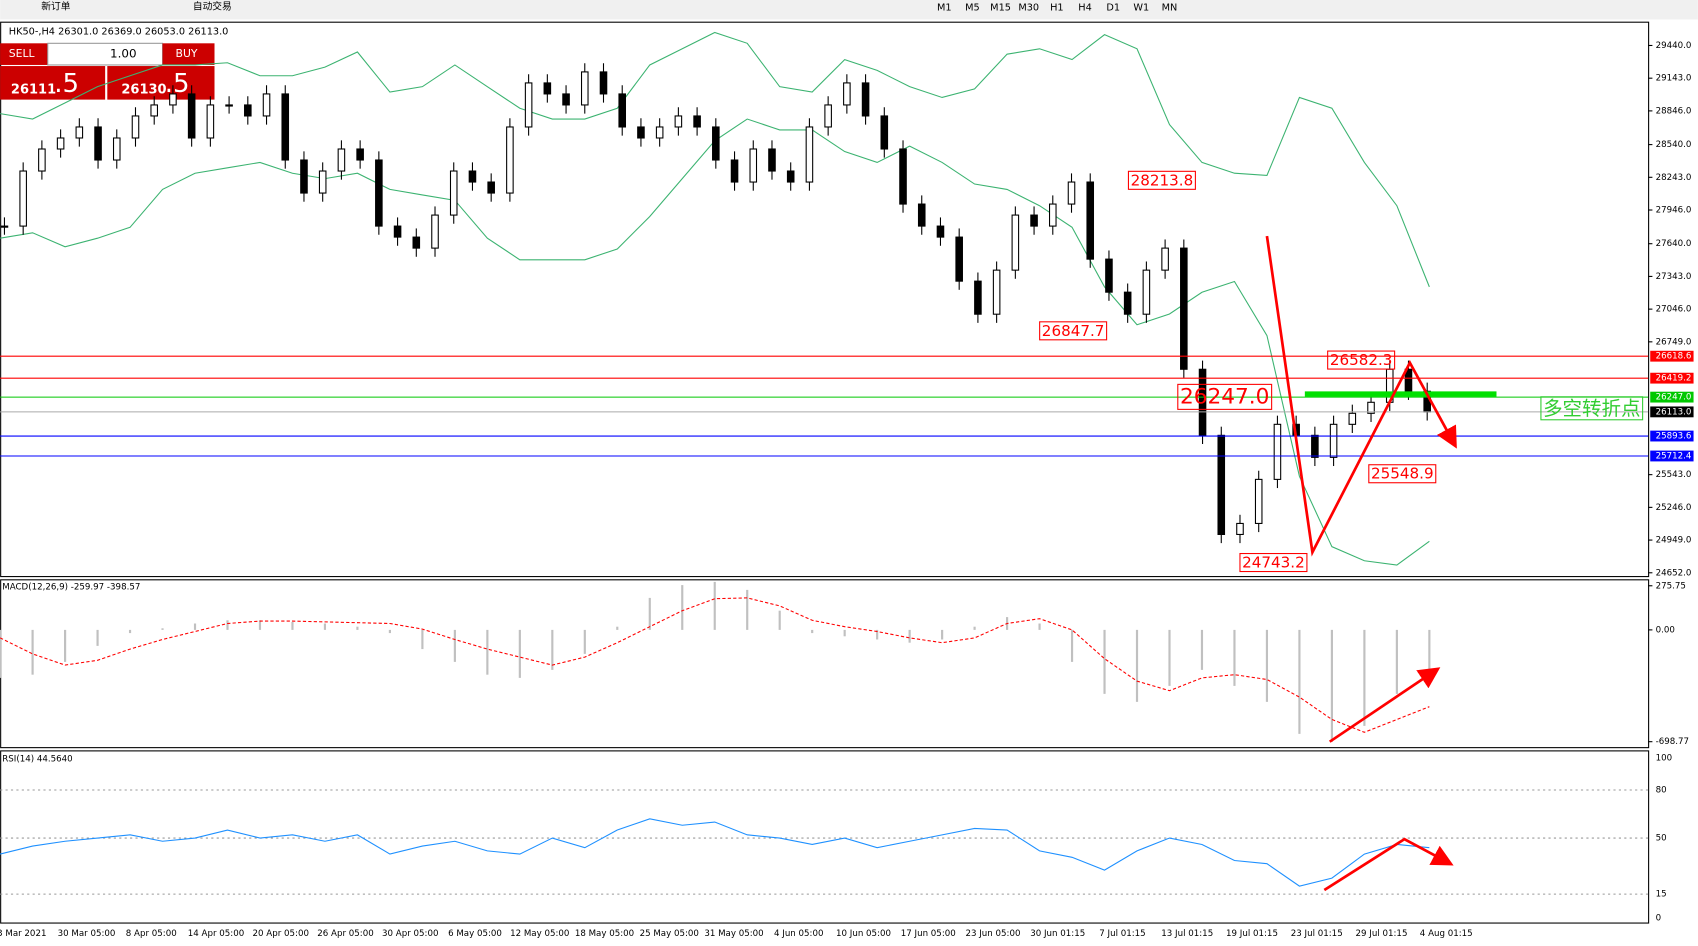 This screenshot has height=946, width=1698. I want to click on auto-trading-button: 自动交易, so click(212, 6).